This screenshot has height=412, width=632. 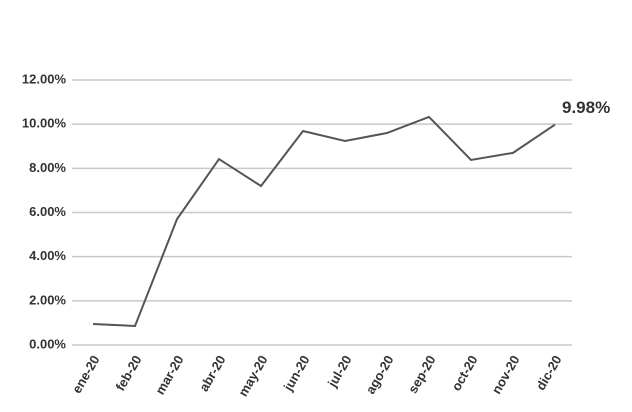 What do you see at coordinates (212, 373) in the screenshot?
I see `x-tick-label: abr-20` at bounding box center [212, 373].